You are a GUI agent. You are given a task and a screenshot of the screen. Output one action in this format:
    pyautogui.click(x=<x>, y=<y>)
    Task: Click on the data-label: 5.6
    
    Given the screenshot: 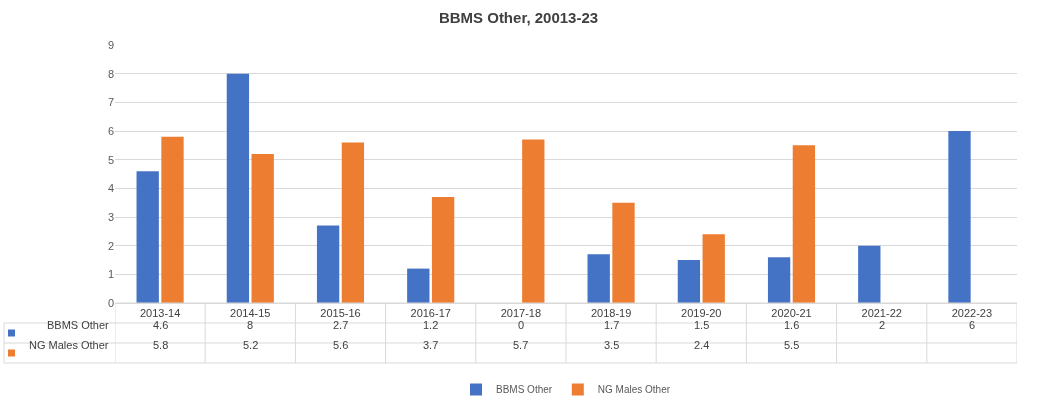 What is the action you would take?
    pyautogui.click(x=341, y=345)
    